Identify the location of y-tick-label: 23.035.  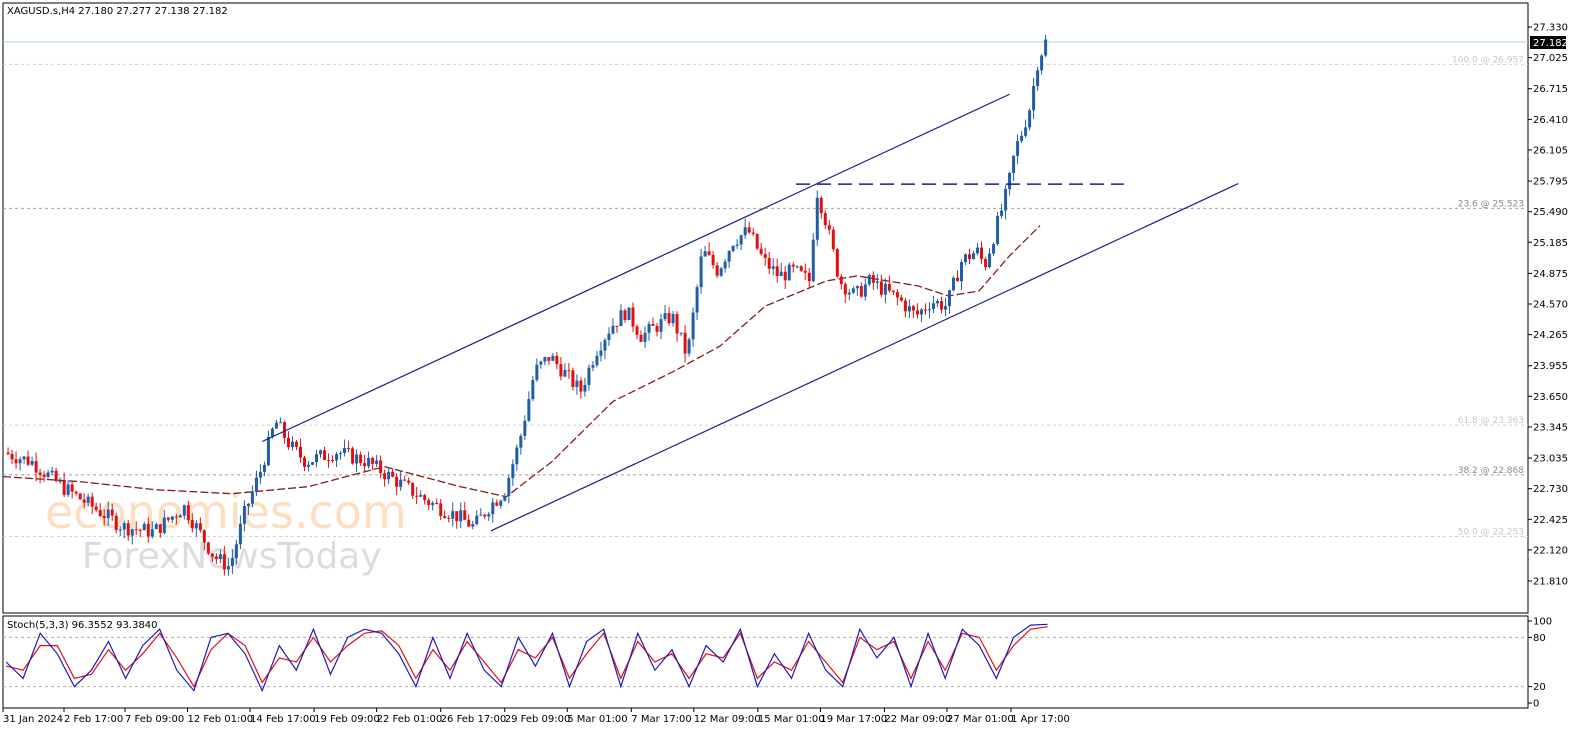
(1550, 459).